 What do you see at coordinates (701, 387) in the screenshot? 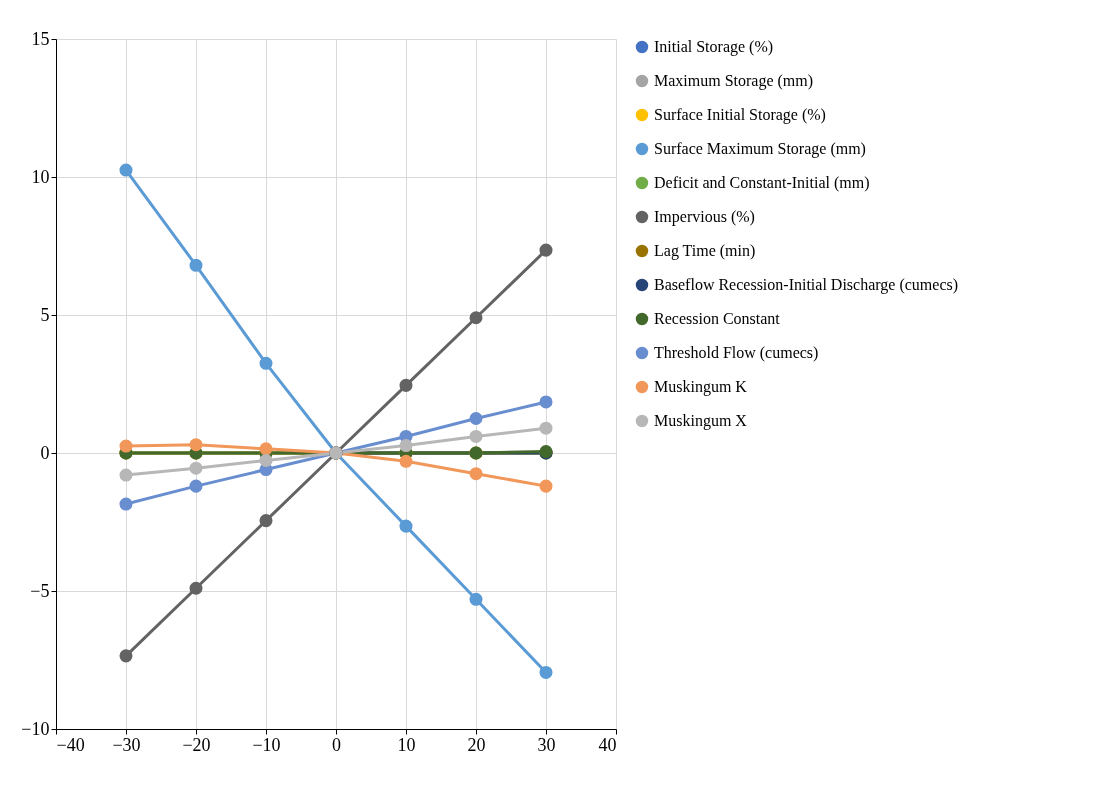
I see `legend-label: Muskingum K` at bounding box center [701, 387].